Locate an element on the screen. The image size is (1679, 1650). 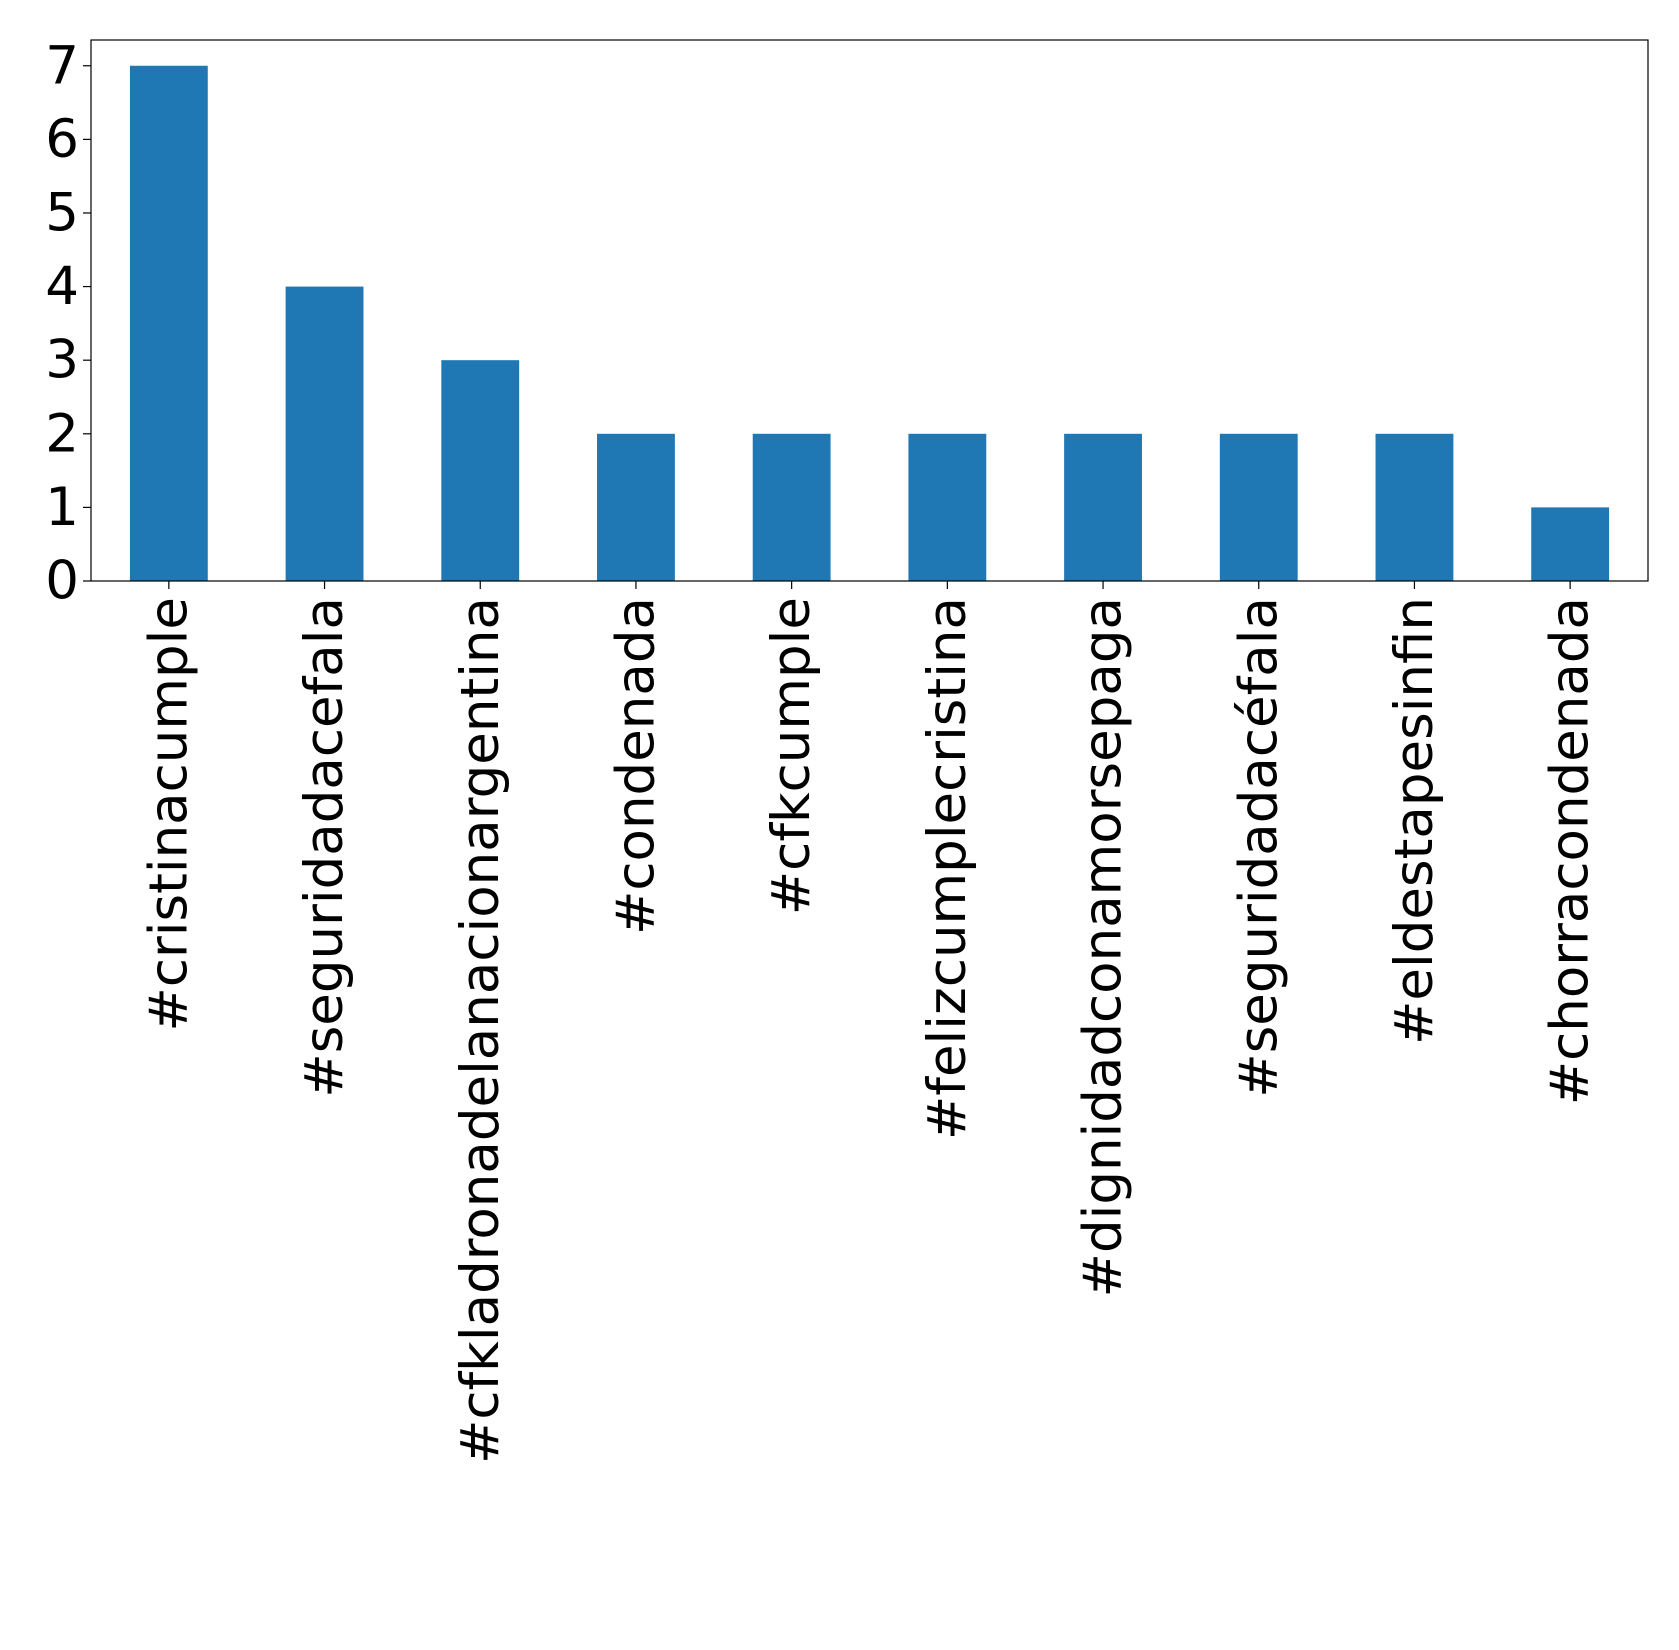
y-tick-label-7: 7 is located at coordinates (62, 65).